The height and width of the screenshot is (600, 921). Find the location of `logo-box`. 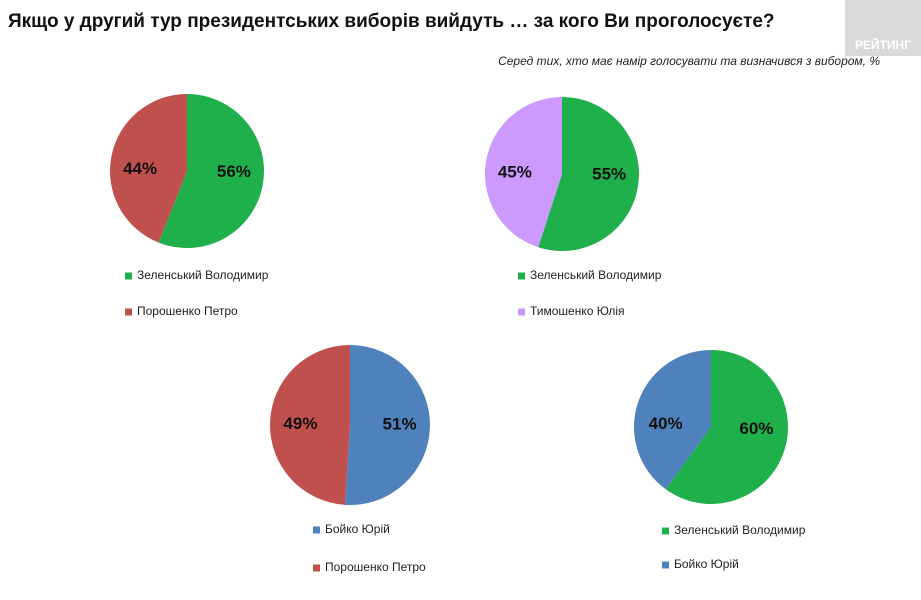

logo-box is located at coordinates (883, 28).